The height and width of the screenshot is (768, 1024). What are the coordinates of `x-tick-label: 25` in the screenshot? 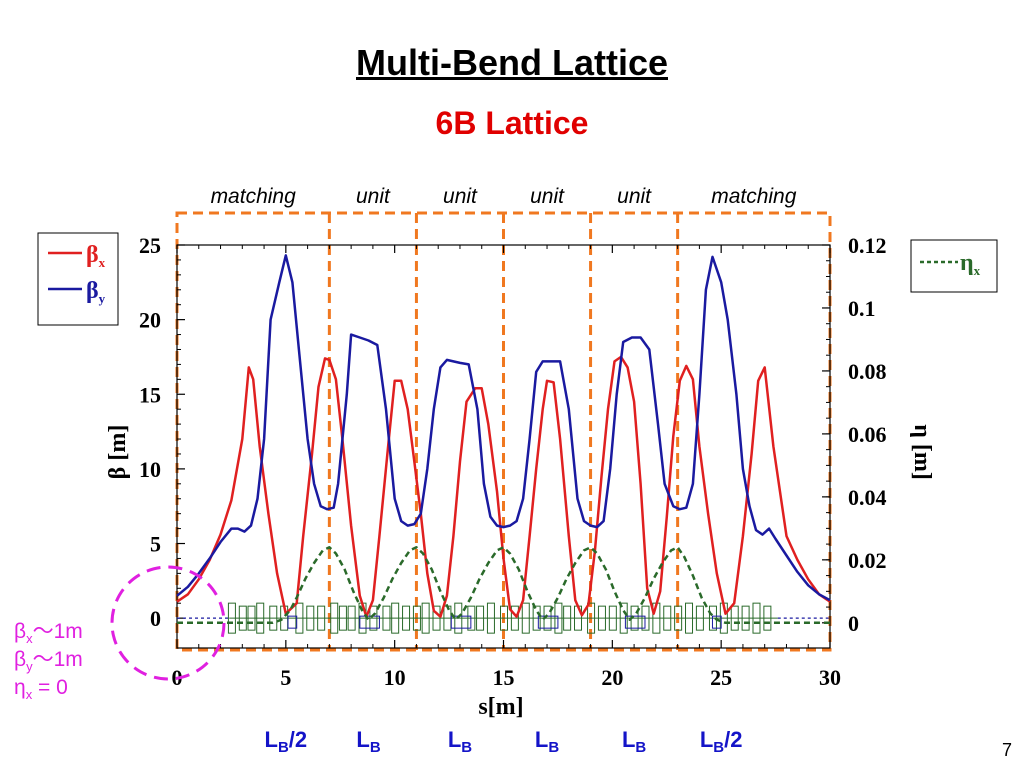 It's located at (721, 677).